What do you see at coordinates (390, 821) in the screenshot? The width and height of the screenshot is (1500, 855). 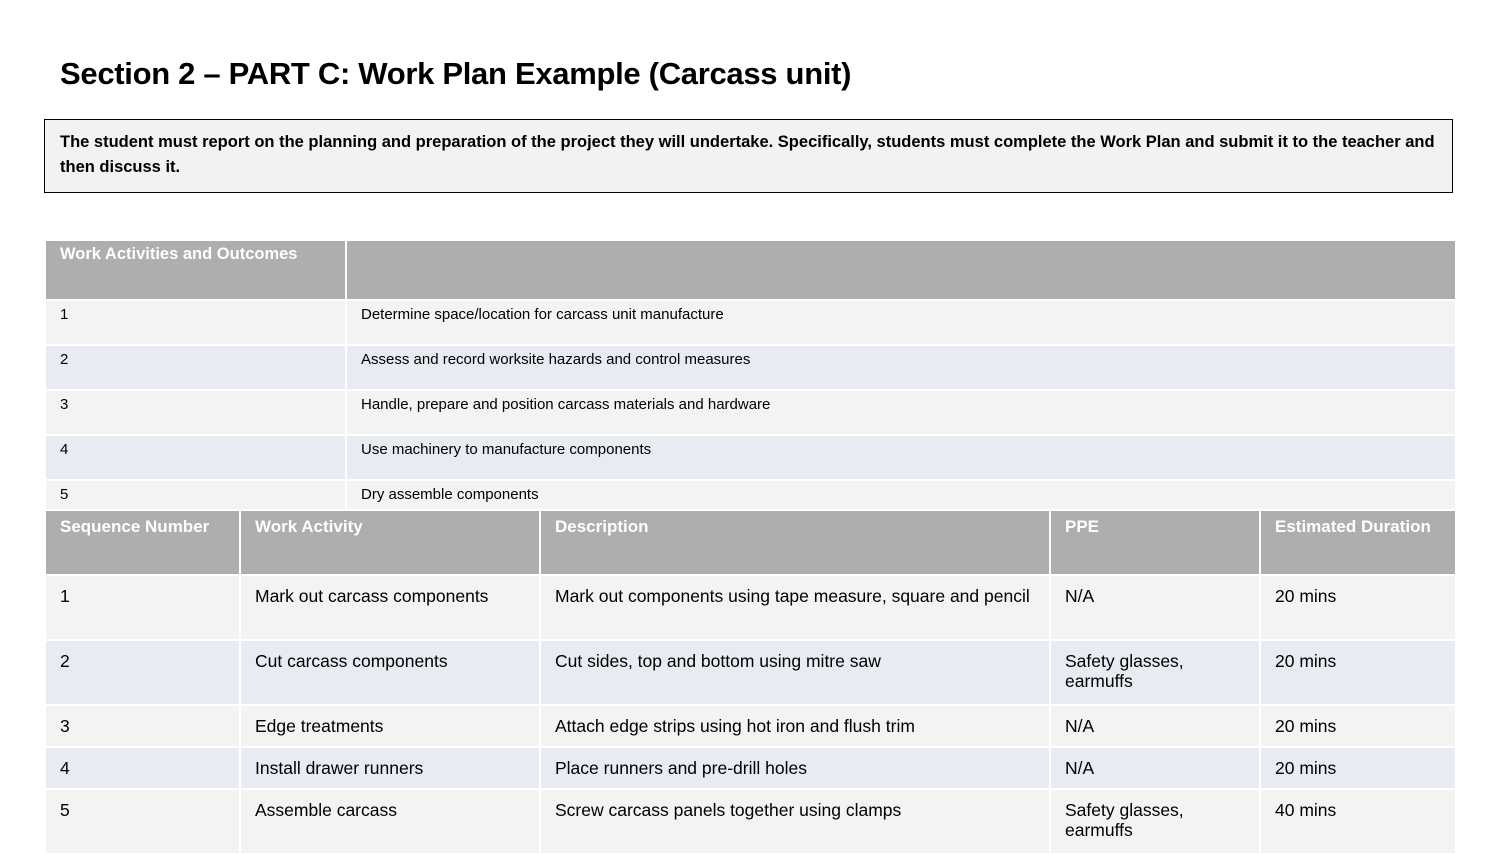 I see `work-activity: Assemble carcass` at bounding box center [390, 821].